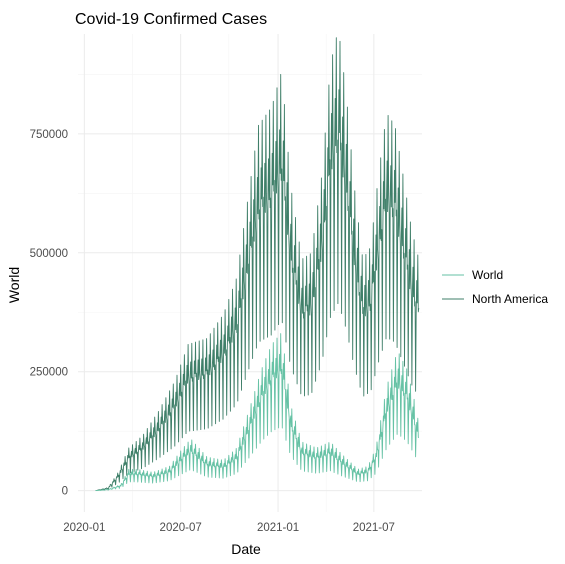 Image resolution: width=565 pixels, height=564 pixels. What do you see at coordinates (171, 19) in the screenshot?
I see `chart-title: Covid-19 Confirmed Cases` at bounding box center [171, 19].